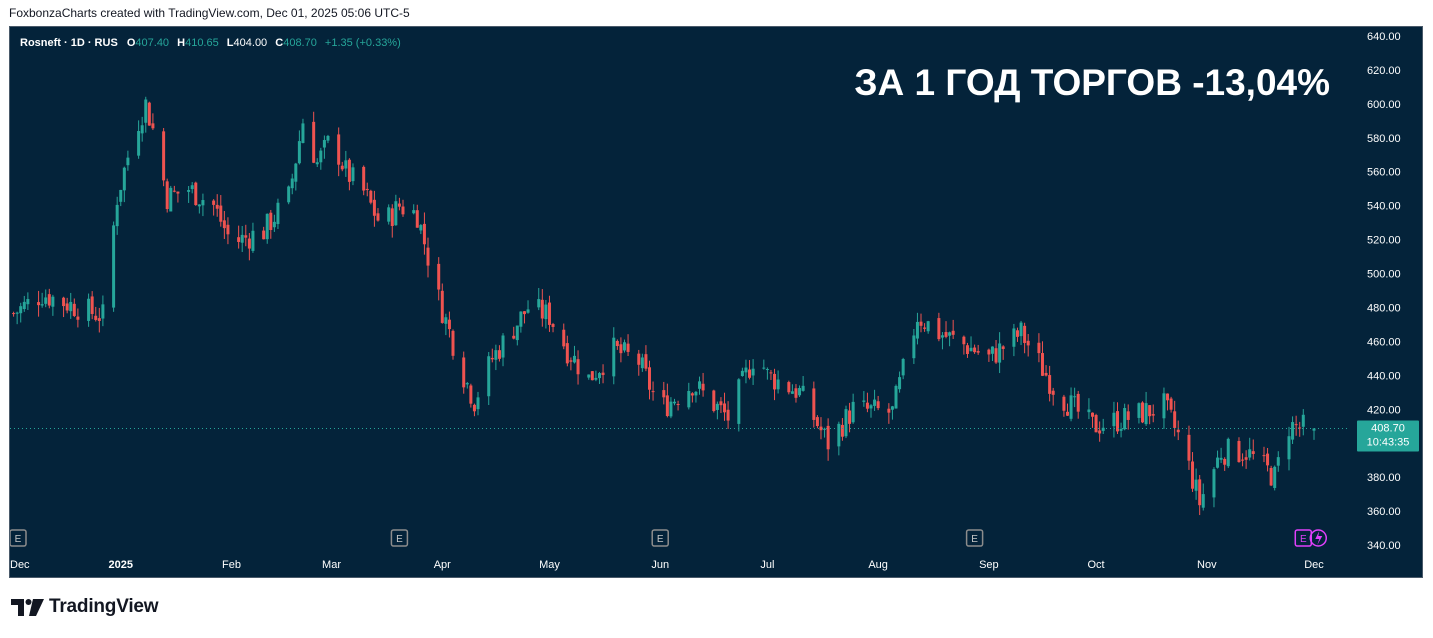 This screenshot has height=638, width=1433. Describe the element at coordinates (1388, 442) in the screenshot. I see `price-tag-countdown: 10:43:35` at that location.